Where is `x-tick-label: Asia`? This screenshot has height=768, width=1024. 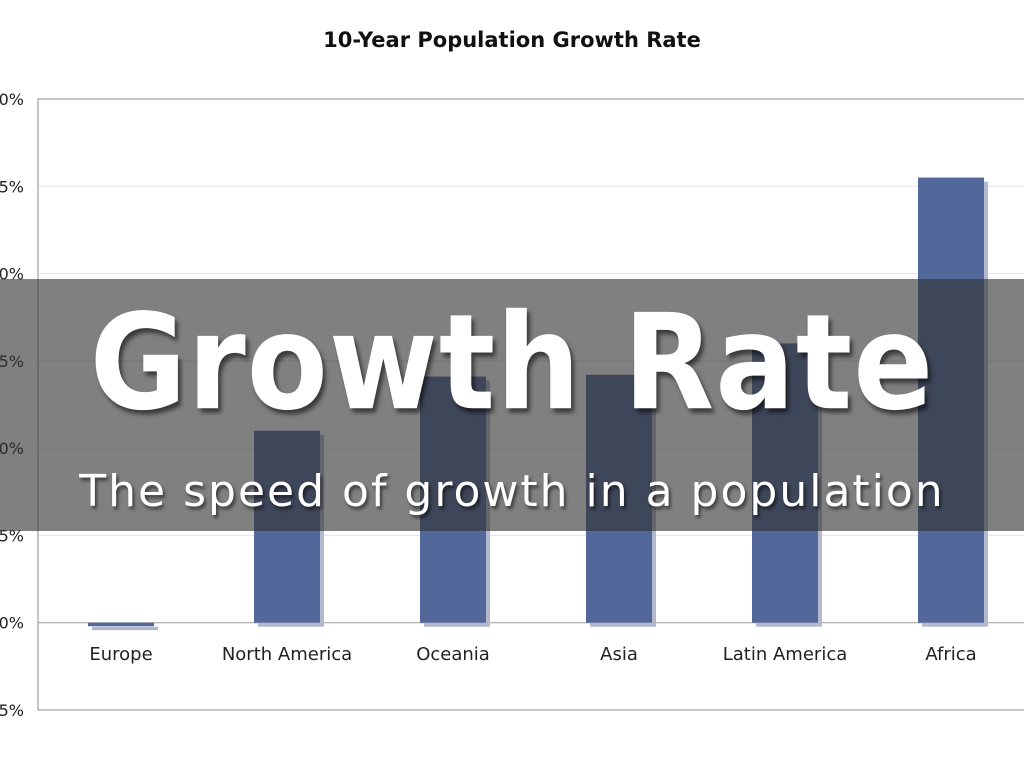 x-tick-label: Asia is located at coordinates (619, 654).